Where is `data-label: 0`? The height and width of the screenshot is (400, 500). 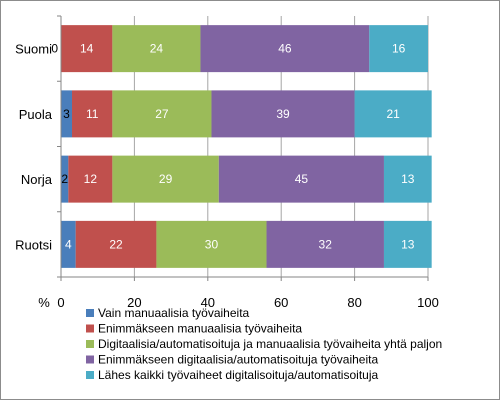 data-label: 0 is located at coordinates (54, 49).